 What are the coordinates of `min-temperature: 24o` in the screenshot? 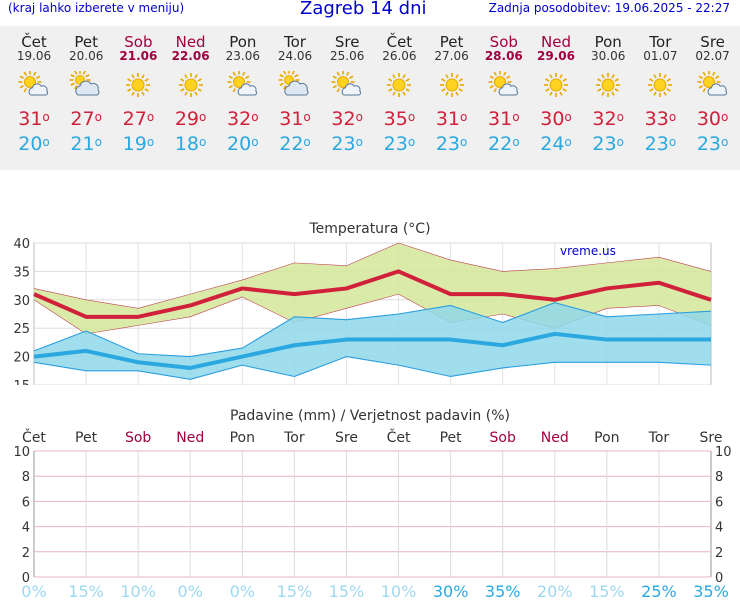 It's located at (556, 144).